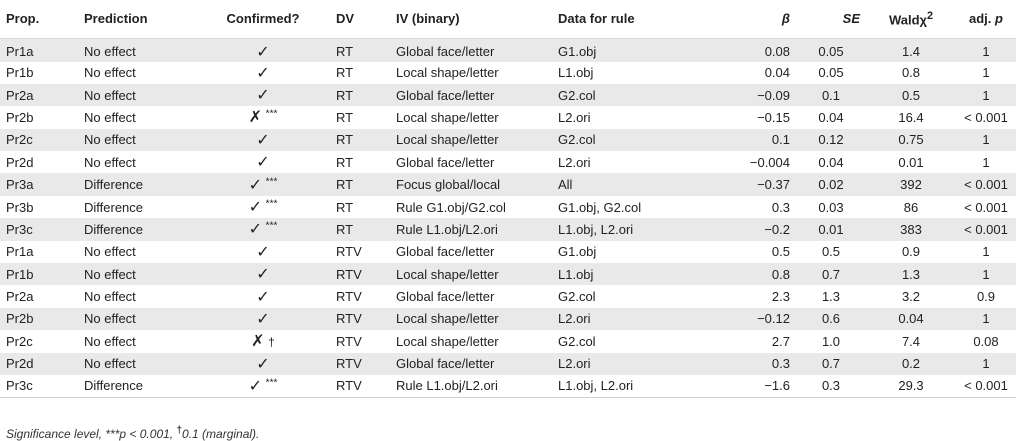 Image resolution: width=1016 pixels, height=441 pixels. What do you see at coordinates (112, 434) in the screenshot?
I see `footnote-stars: ***` at bounding box center [112, 434].